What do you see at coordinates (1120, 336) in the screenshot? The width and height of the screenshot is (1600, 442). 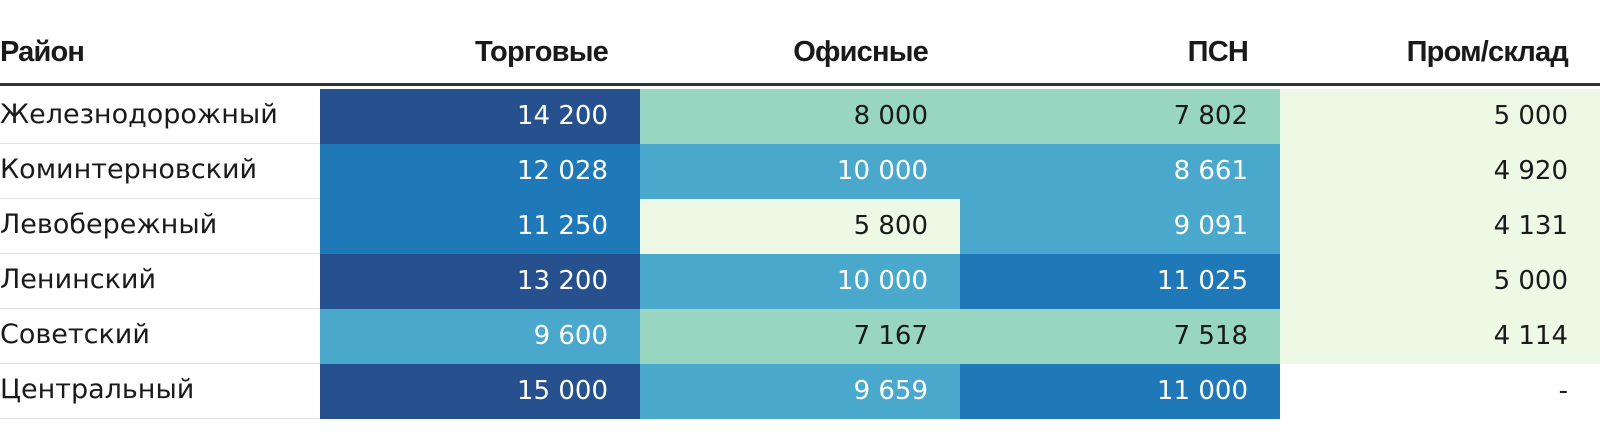 I see `heatmap-cell-psn: 7 518` at bounding box center [1120, 336].